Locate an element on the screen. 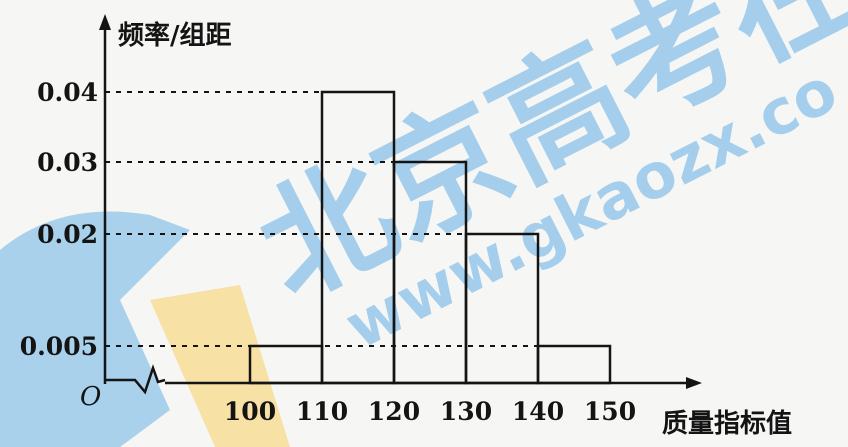  x-axis-title: 质量指标值 is located at coordinates (727, 424).